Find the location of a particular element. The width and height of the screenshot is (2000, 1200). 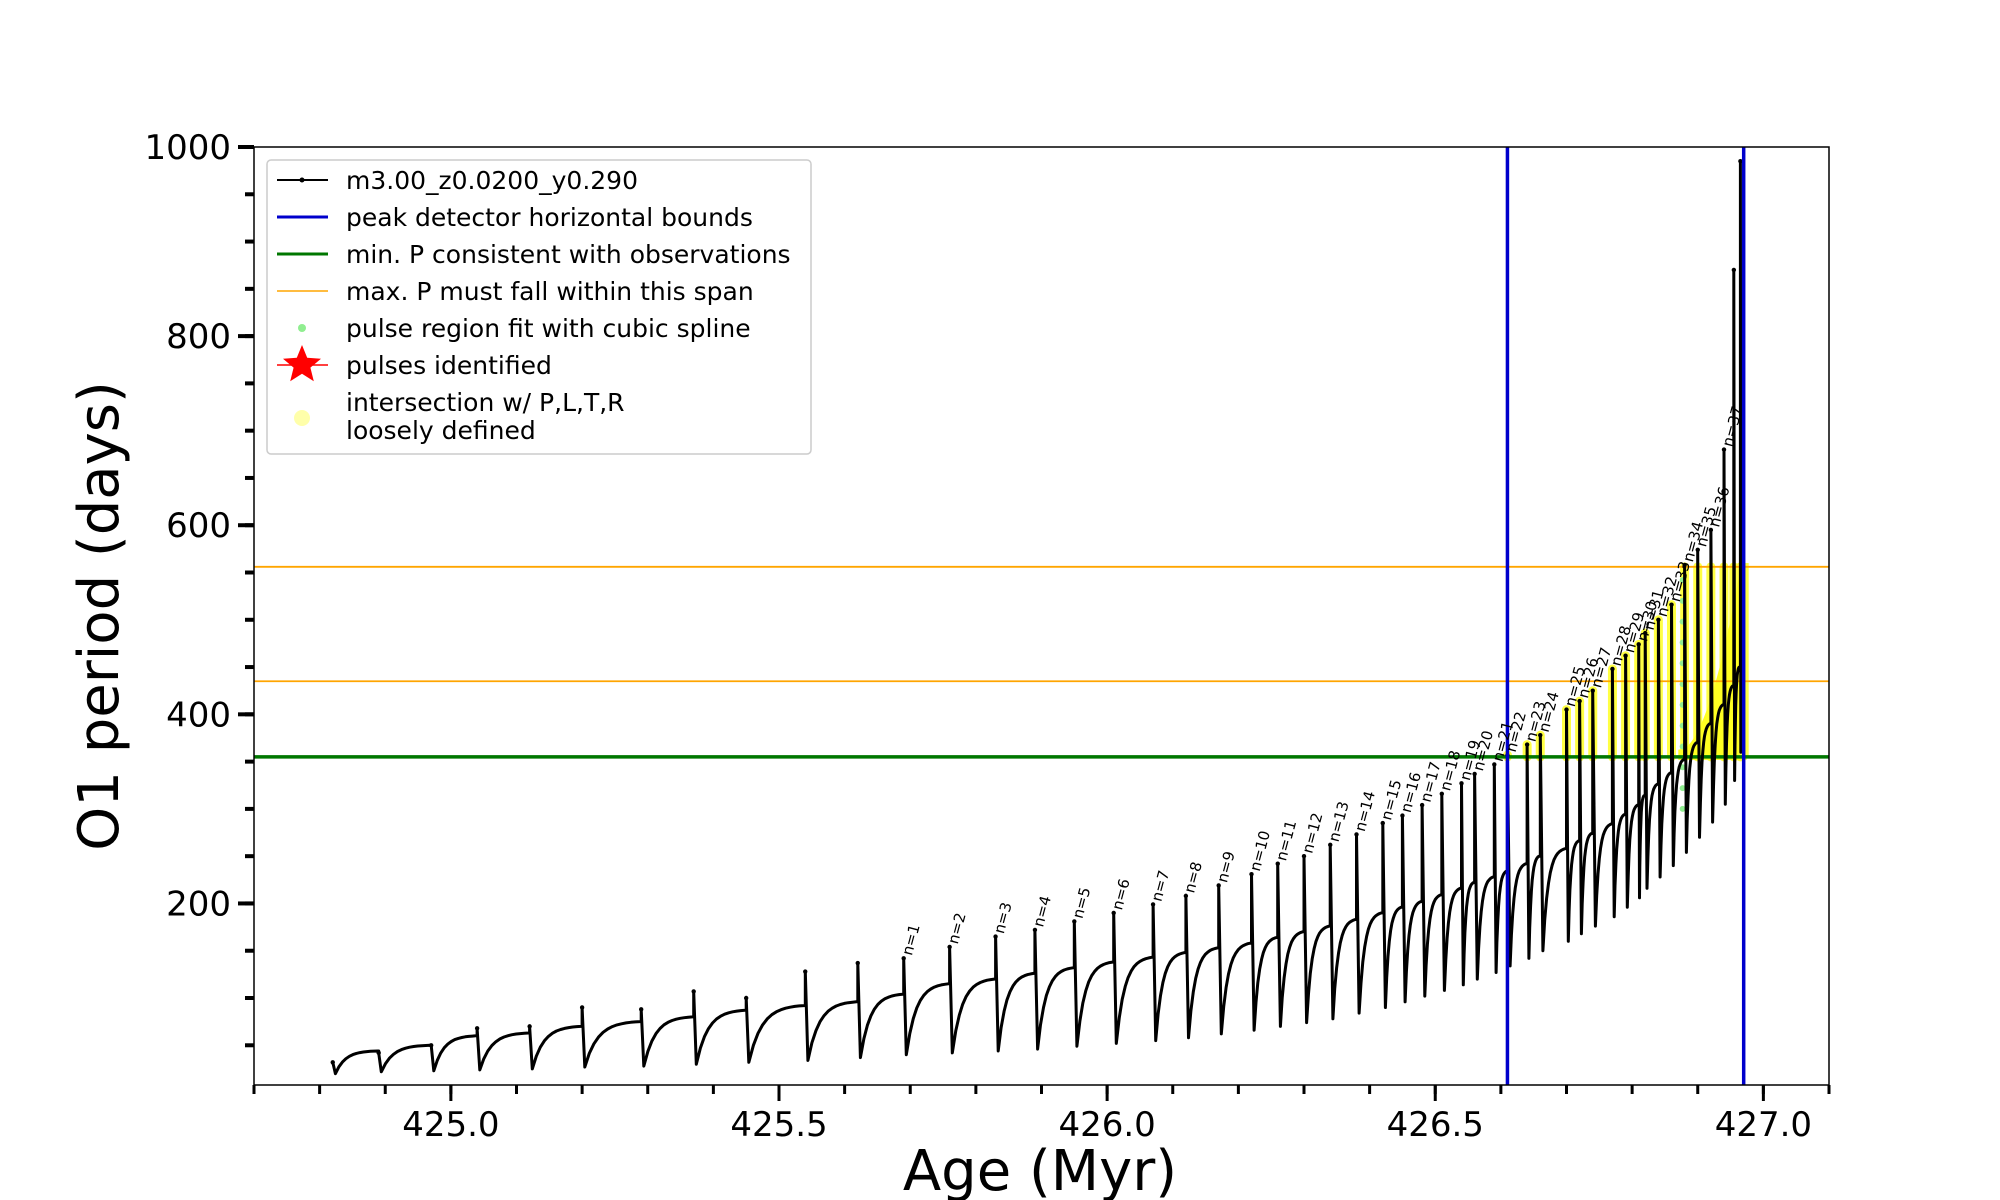

x-axis-title: Age (Myr) is located at coordinates (1040, 1169).